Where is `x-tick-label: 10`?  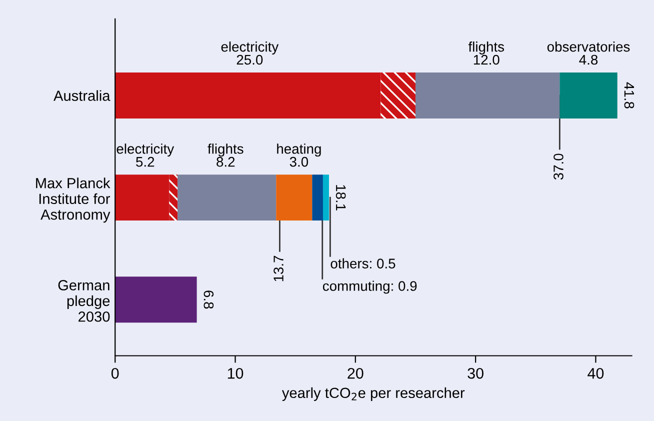 x-tick-label: 10 is located at coordinates (236, 373).